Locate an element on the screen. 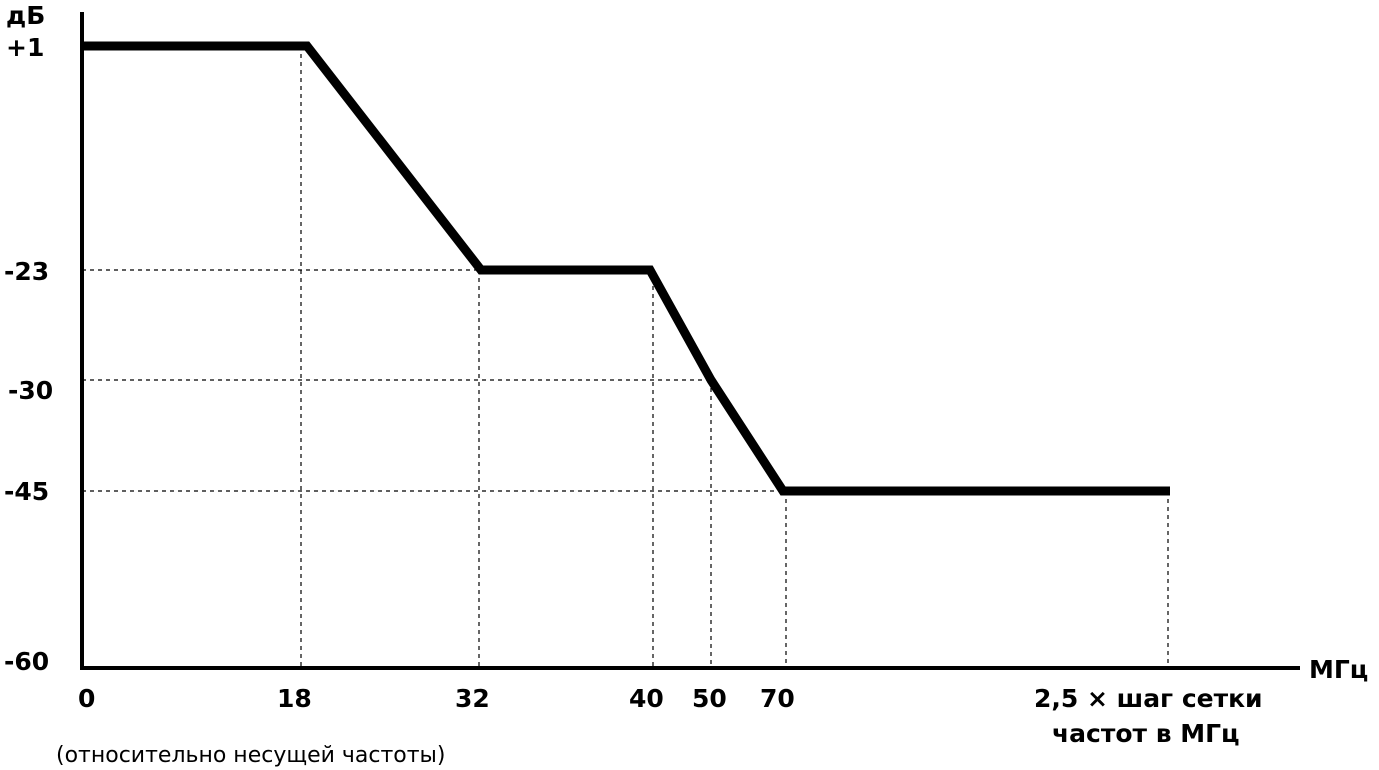 The height and width of the screenshot is (770, 1379). x-tick-70: 70 is located at coordinates (777, 698).